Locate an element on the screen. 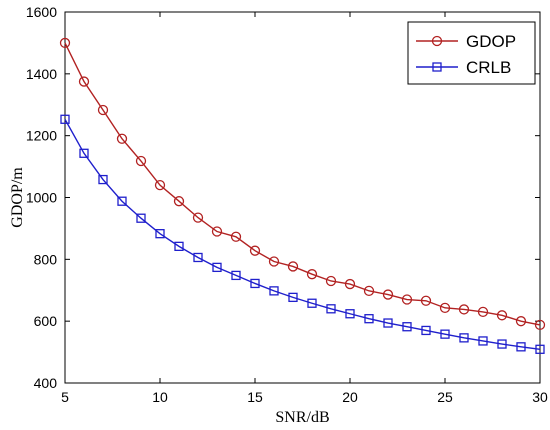  x-tick-label: 25 is located at coordinates (445, 397).